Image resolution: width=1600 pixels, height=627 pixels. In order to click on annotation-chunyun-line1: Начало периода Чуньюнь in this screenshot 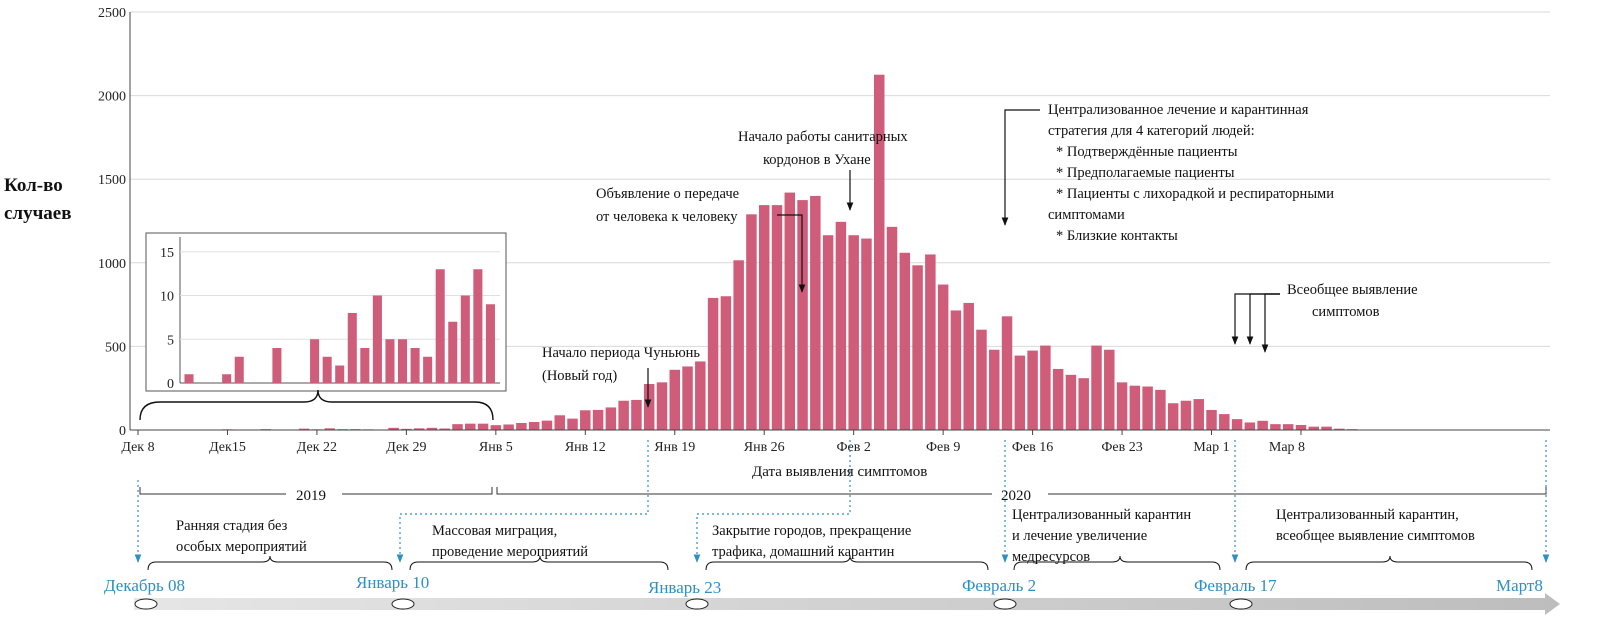, I will do `click(621, 353)`.